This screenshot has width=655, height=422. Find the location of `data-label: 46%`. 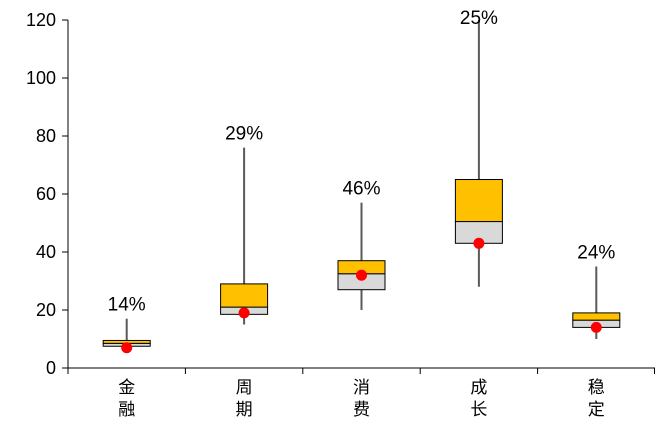

data-label: 46% is located at coordinates (361, 189).